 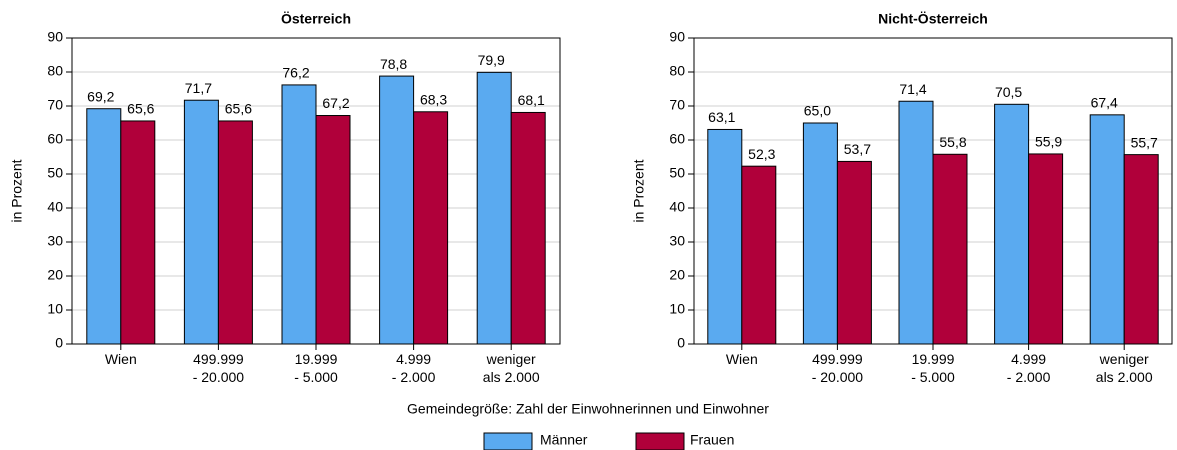 What do you see at coordinates (1104, 103) in the screenshot?
I see `value-label: 67,4` at bounding box center [1104, 103].